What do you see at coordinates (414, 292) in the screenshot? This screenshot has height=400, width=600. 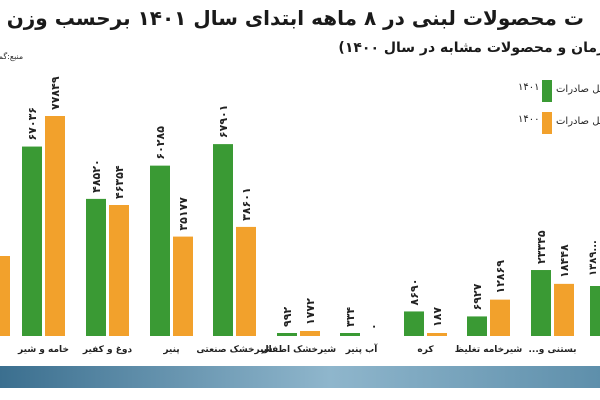 I see `bar-label-1401-6: ۸۶۹۰` at bounding box center [414, 292].